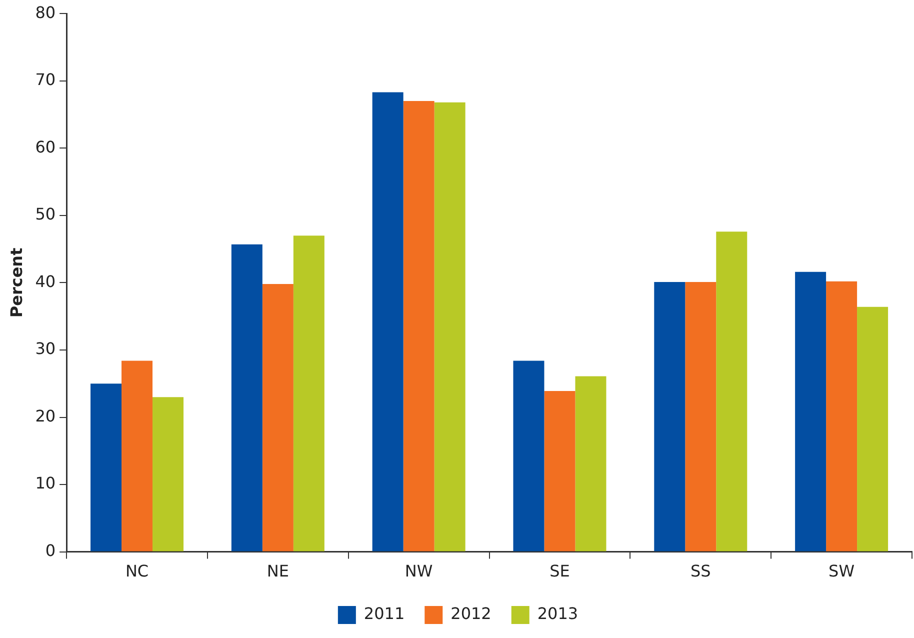  Describe the element at coordinates (471, 614) in the screenshot. I see `legend-label: 2012` at that location.